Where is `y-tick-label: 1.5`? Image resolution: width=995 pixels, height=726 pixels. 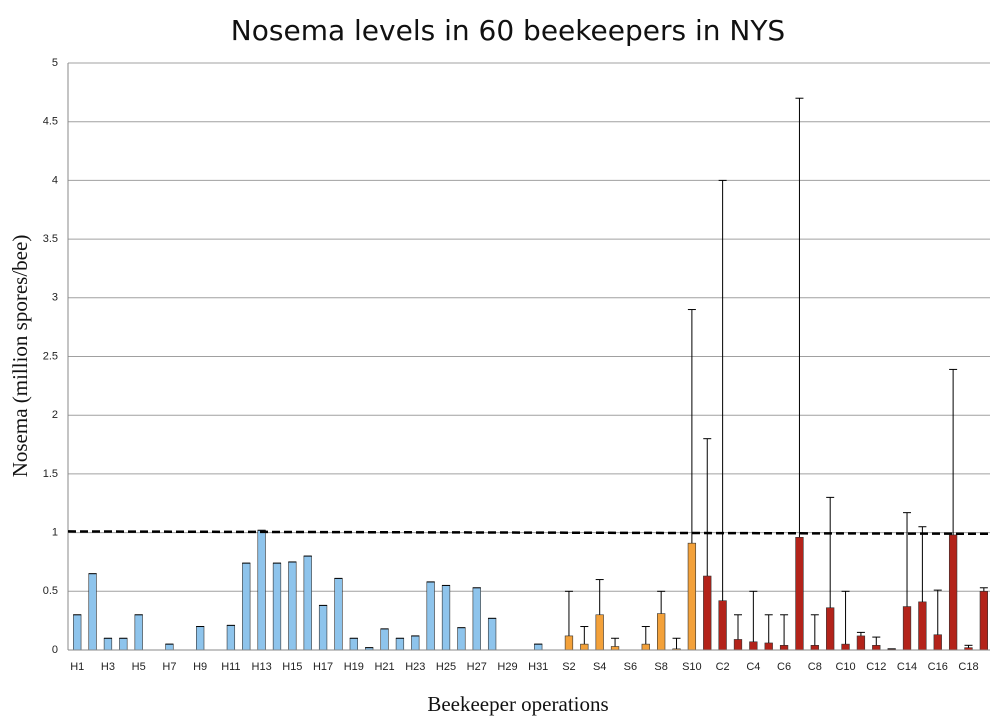
y-tick-label: 1.5 is located at coordinates (50, 474).